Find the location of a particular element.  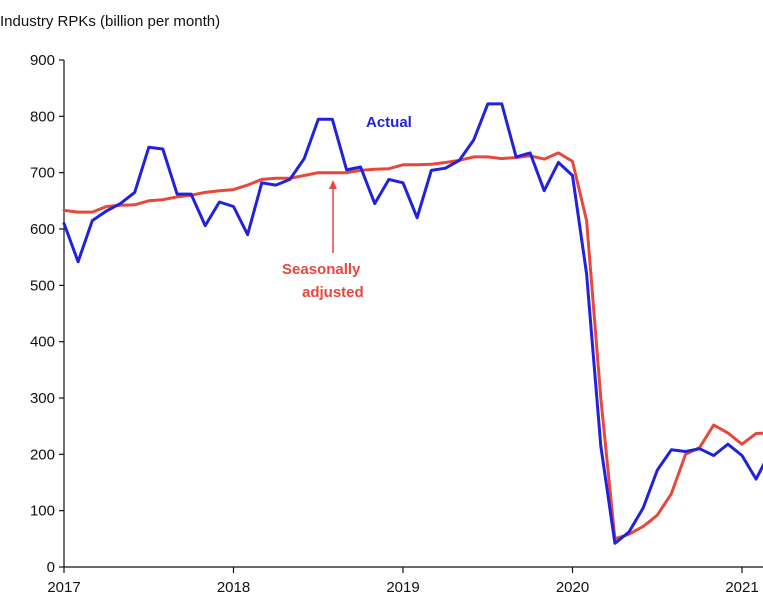

x-tick-label: 2020 is located at coordinates (572, 587).